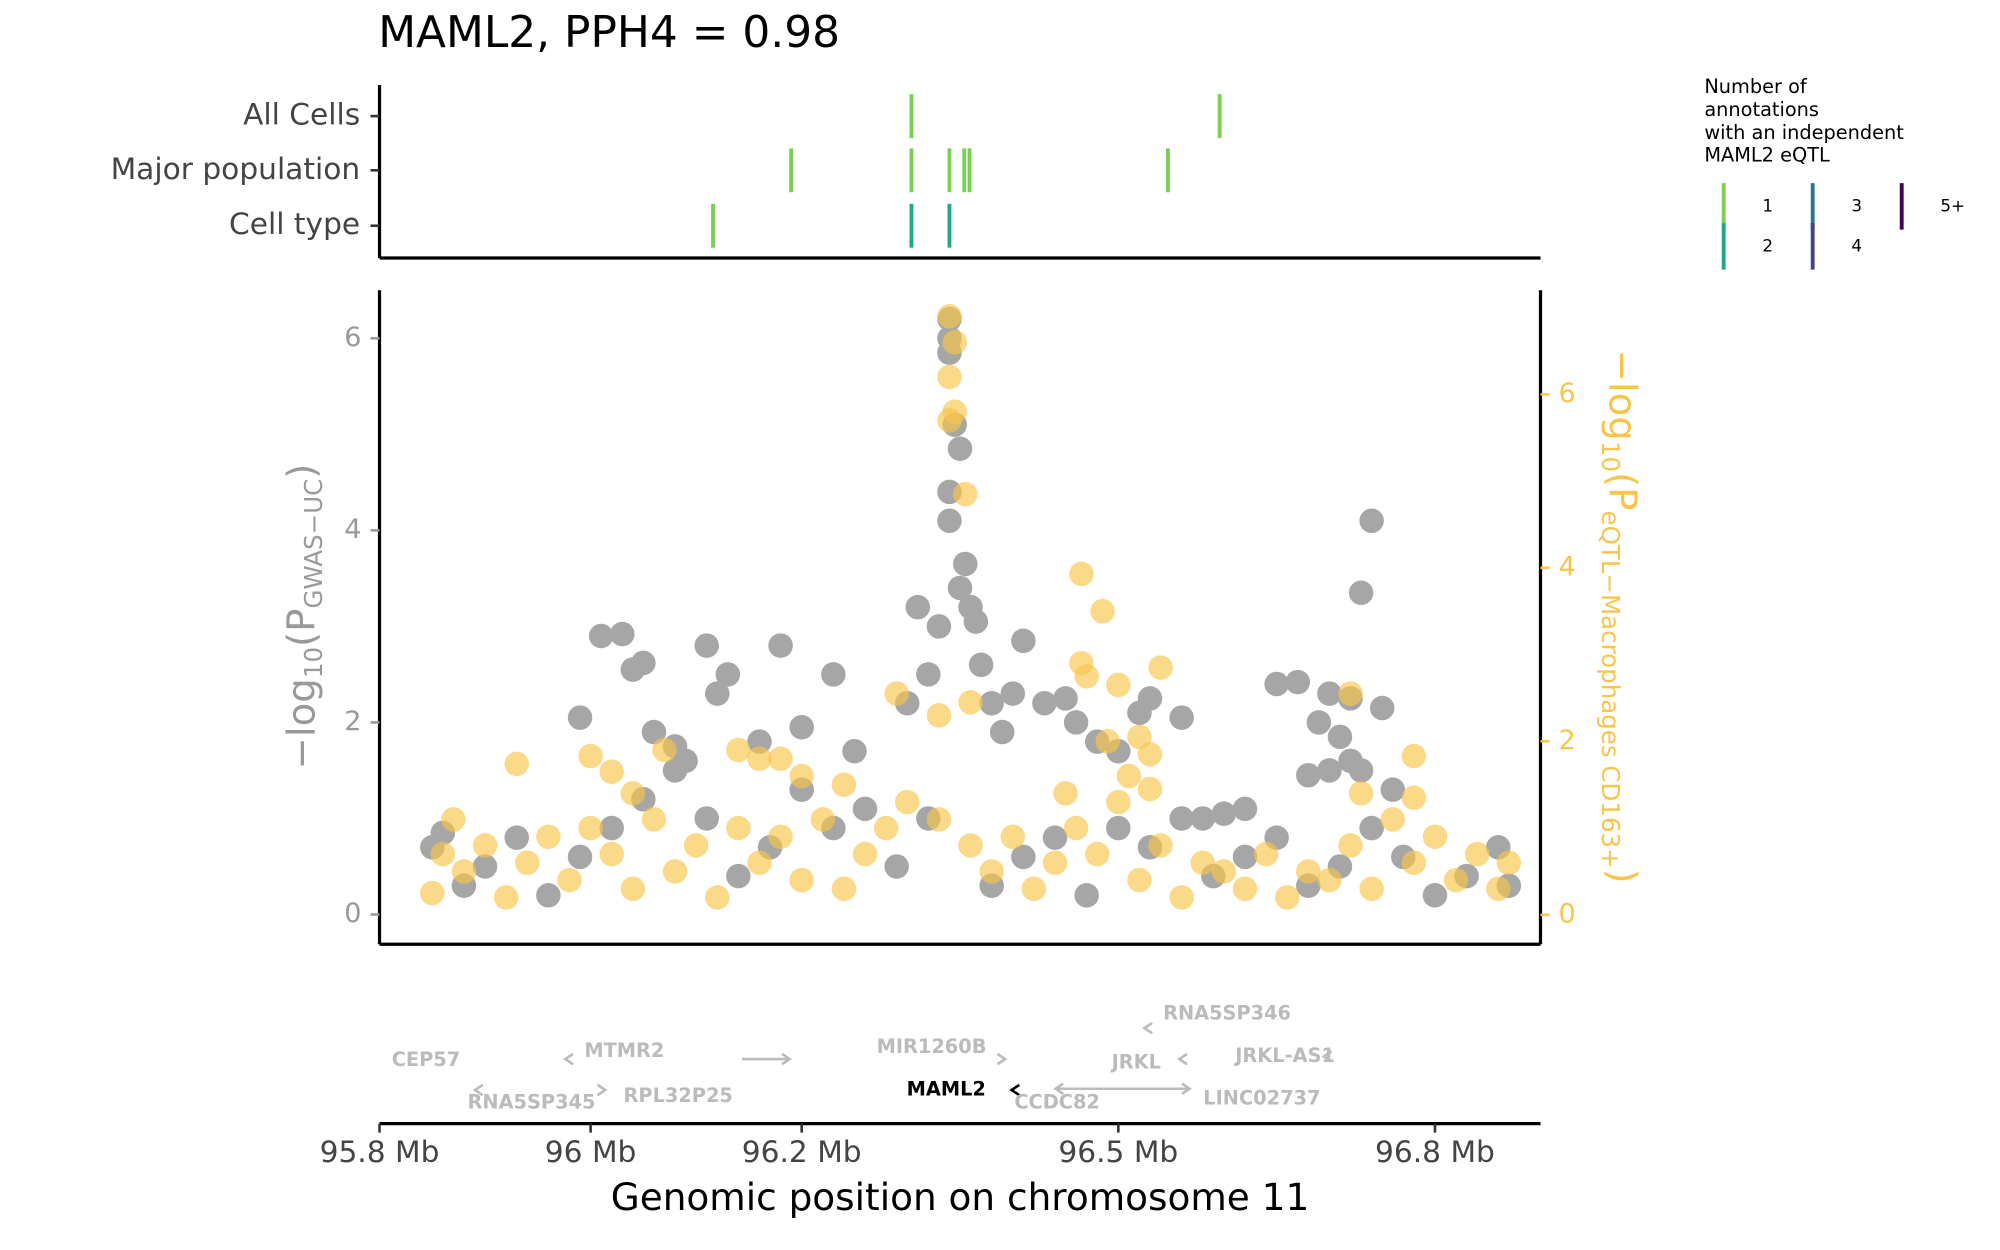 This screenshot has height=1250, width=2000. Describe the element at coordinates (1567, 566) in the screenshot. I see `y2-tick-label: 4` at that location.